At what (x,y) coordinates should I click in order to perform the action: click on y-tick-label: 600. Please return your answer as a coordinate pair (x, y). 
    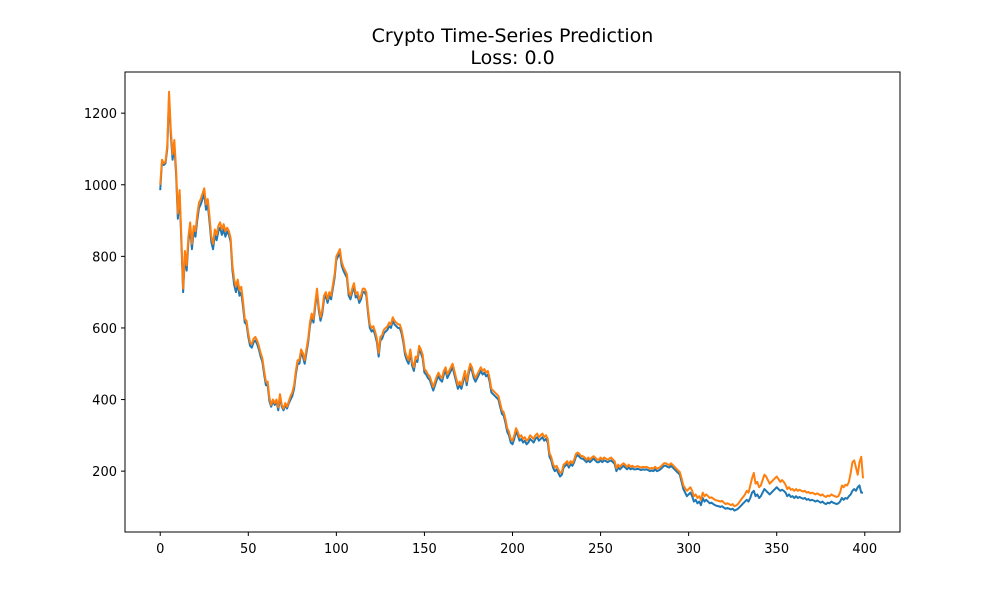
    Looking at the image, I should click on (104, 329).